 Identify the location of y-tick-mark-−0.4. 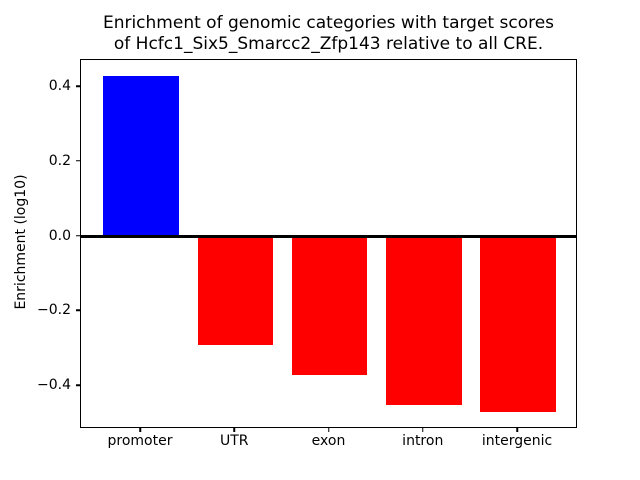
(78, 385).